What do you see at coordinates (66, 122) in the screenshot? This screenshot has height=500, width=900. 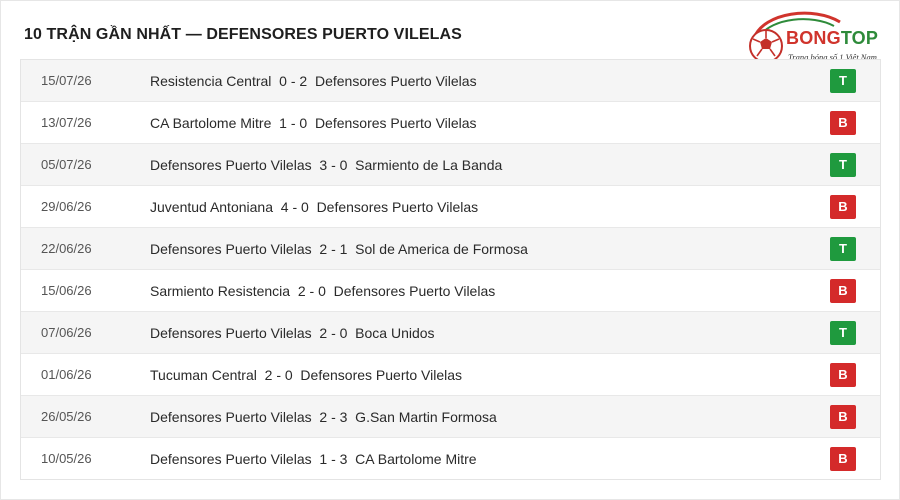 I see `match-date: 13/07/26` at bounding box center [66, 122].